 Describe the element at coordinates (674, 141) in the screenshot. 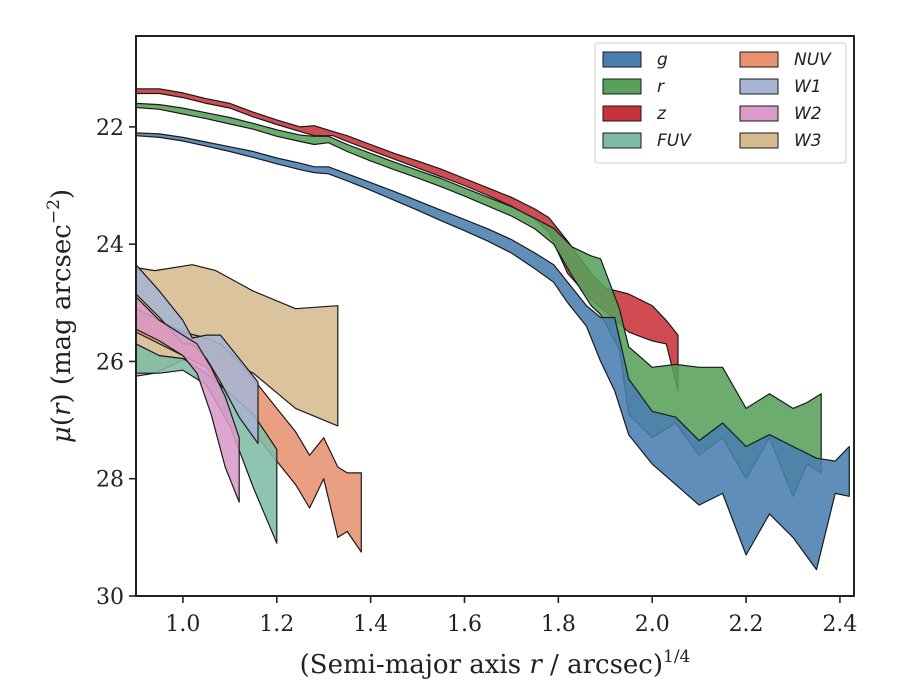

I see `legend-label-fuv: FUV` at that location.